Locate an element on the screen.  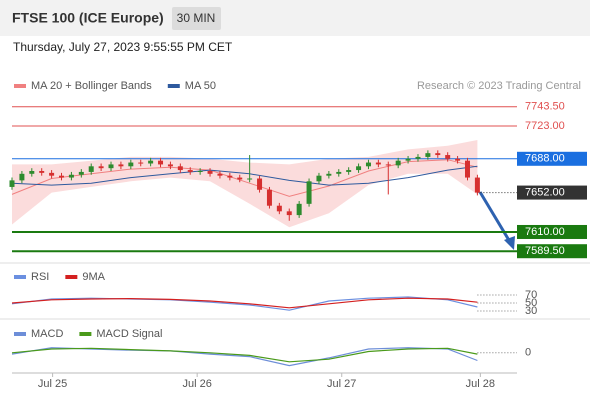
level-label: 7589.50 is located at coordinates (545, 251).